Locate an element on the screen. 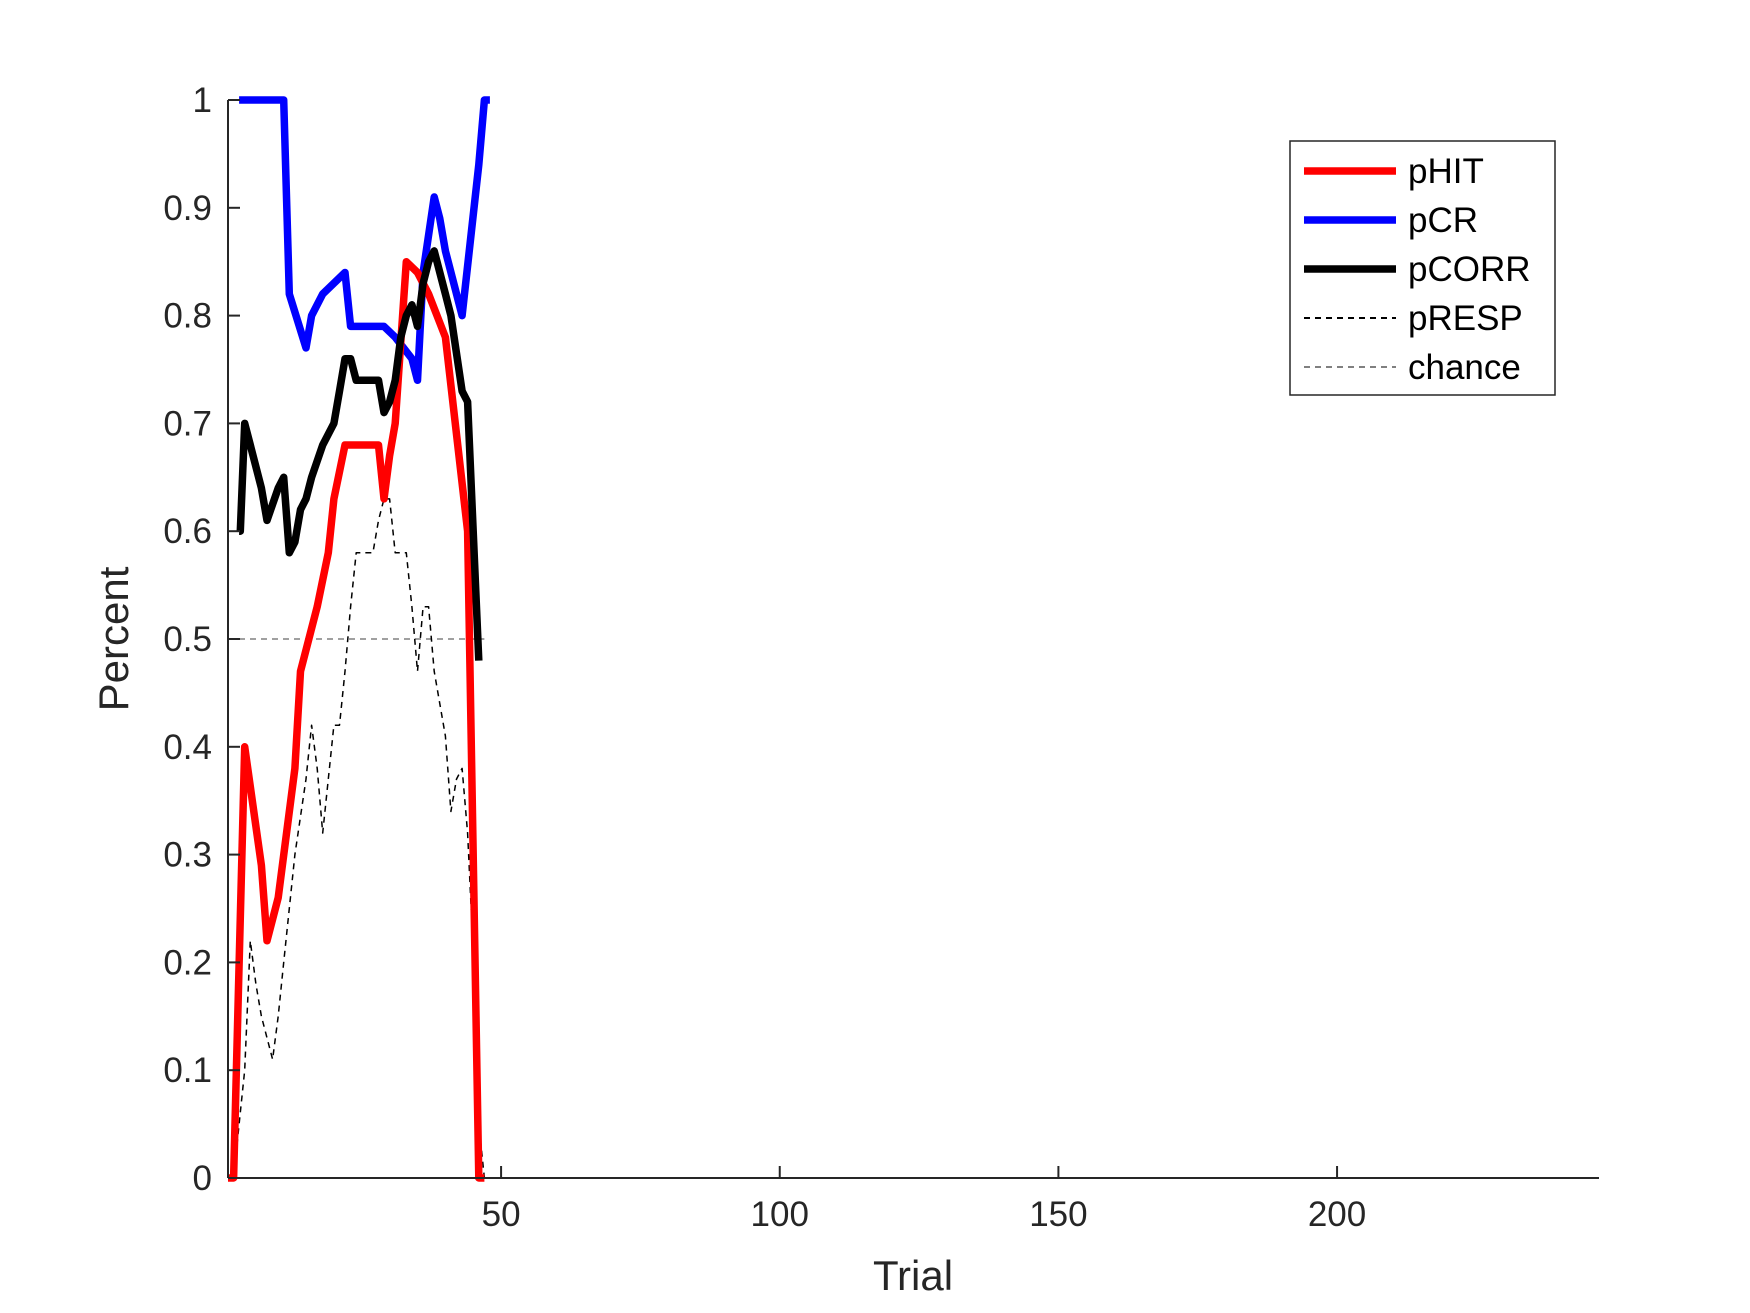 Image resolution: width=1750 pixels, height=1313 pixels. y-tick-label: 0.3 is located at coordinates (187, 855).